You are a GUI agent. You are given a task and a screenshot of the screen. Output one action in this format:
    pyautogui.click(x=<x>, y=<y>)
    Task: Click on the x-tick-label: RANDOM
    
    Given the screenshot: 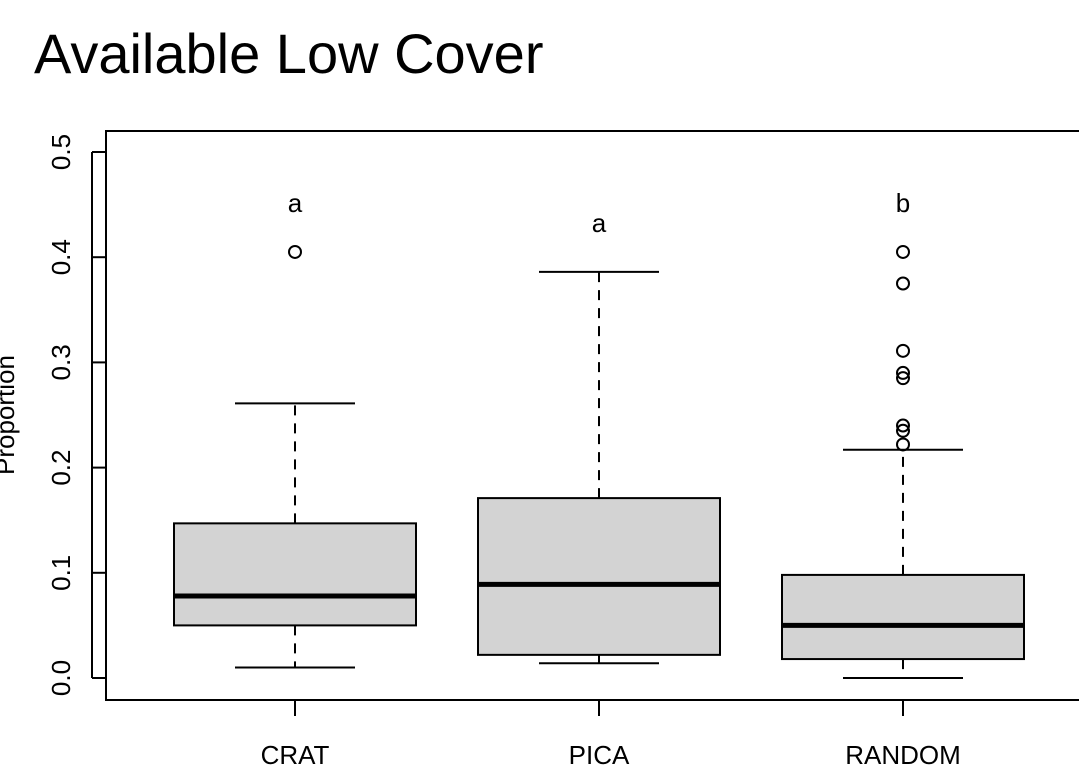 What is the action you would take?
    pyautogui.click(x=903, y=755)
    